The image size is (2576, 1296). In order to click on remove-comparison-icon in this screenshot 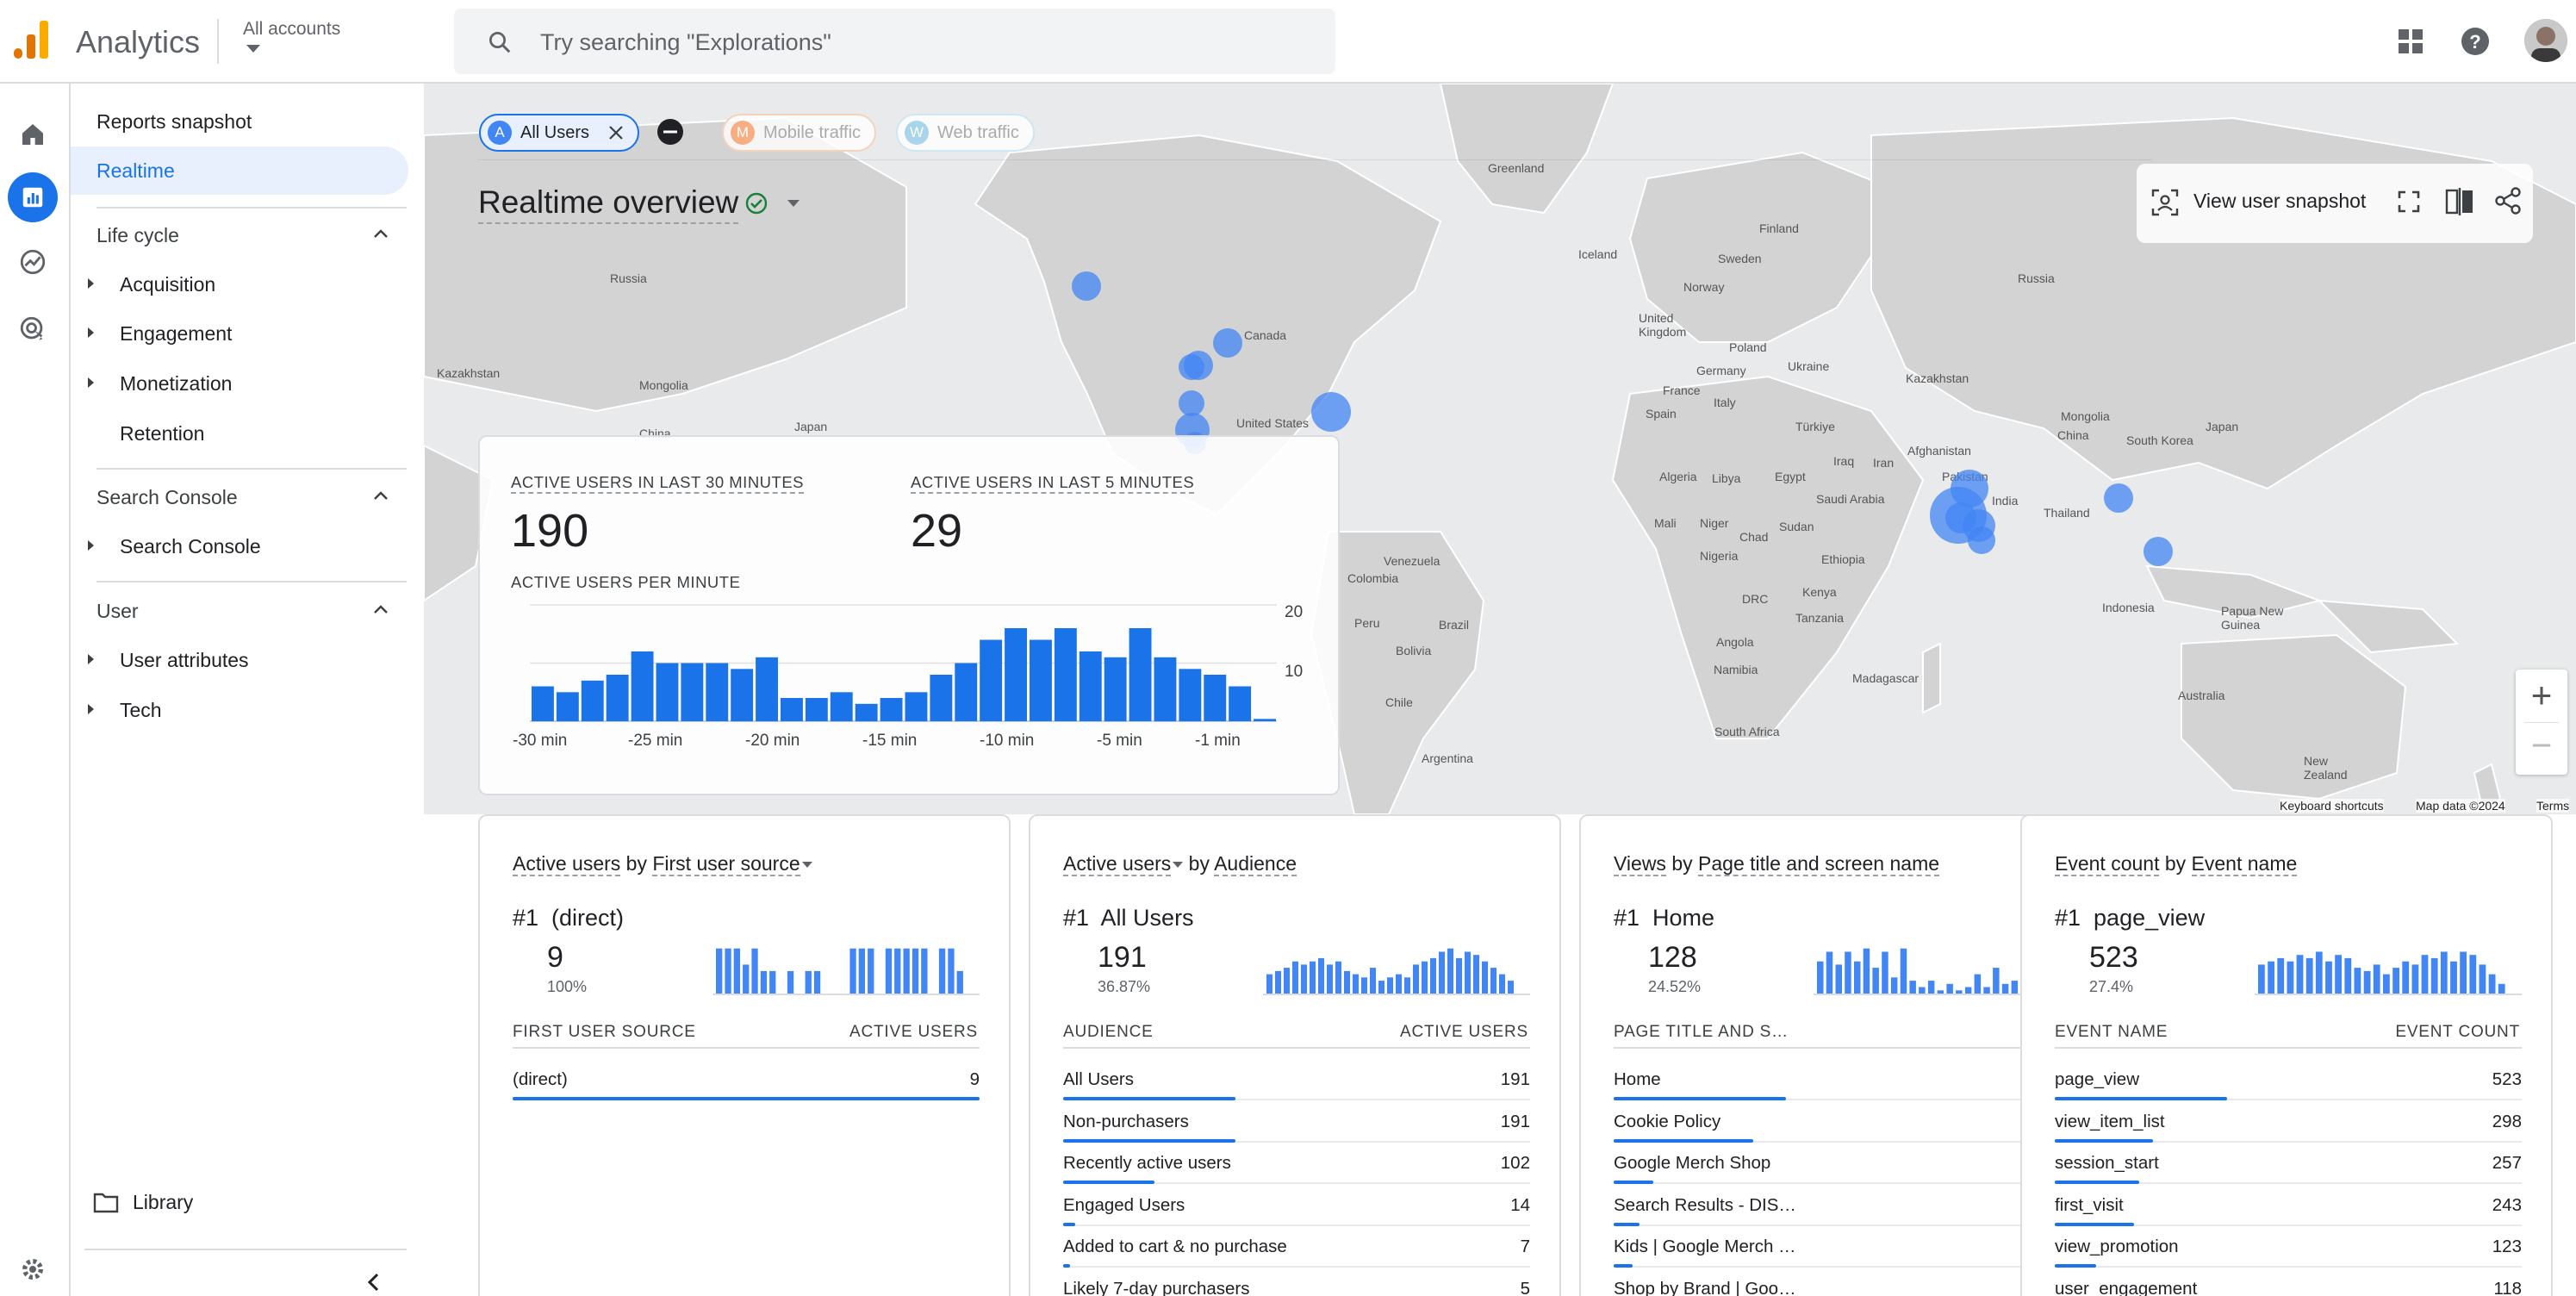, I will do `click(670, 132)`.